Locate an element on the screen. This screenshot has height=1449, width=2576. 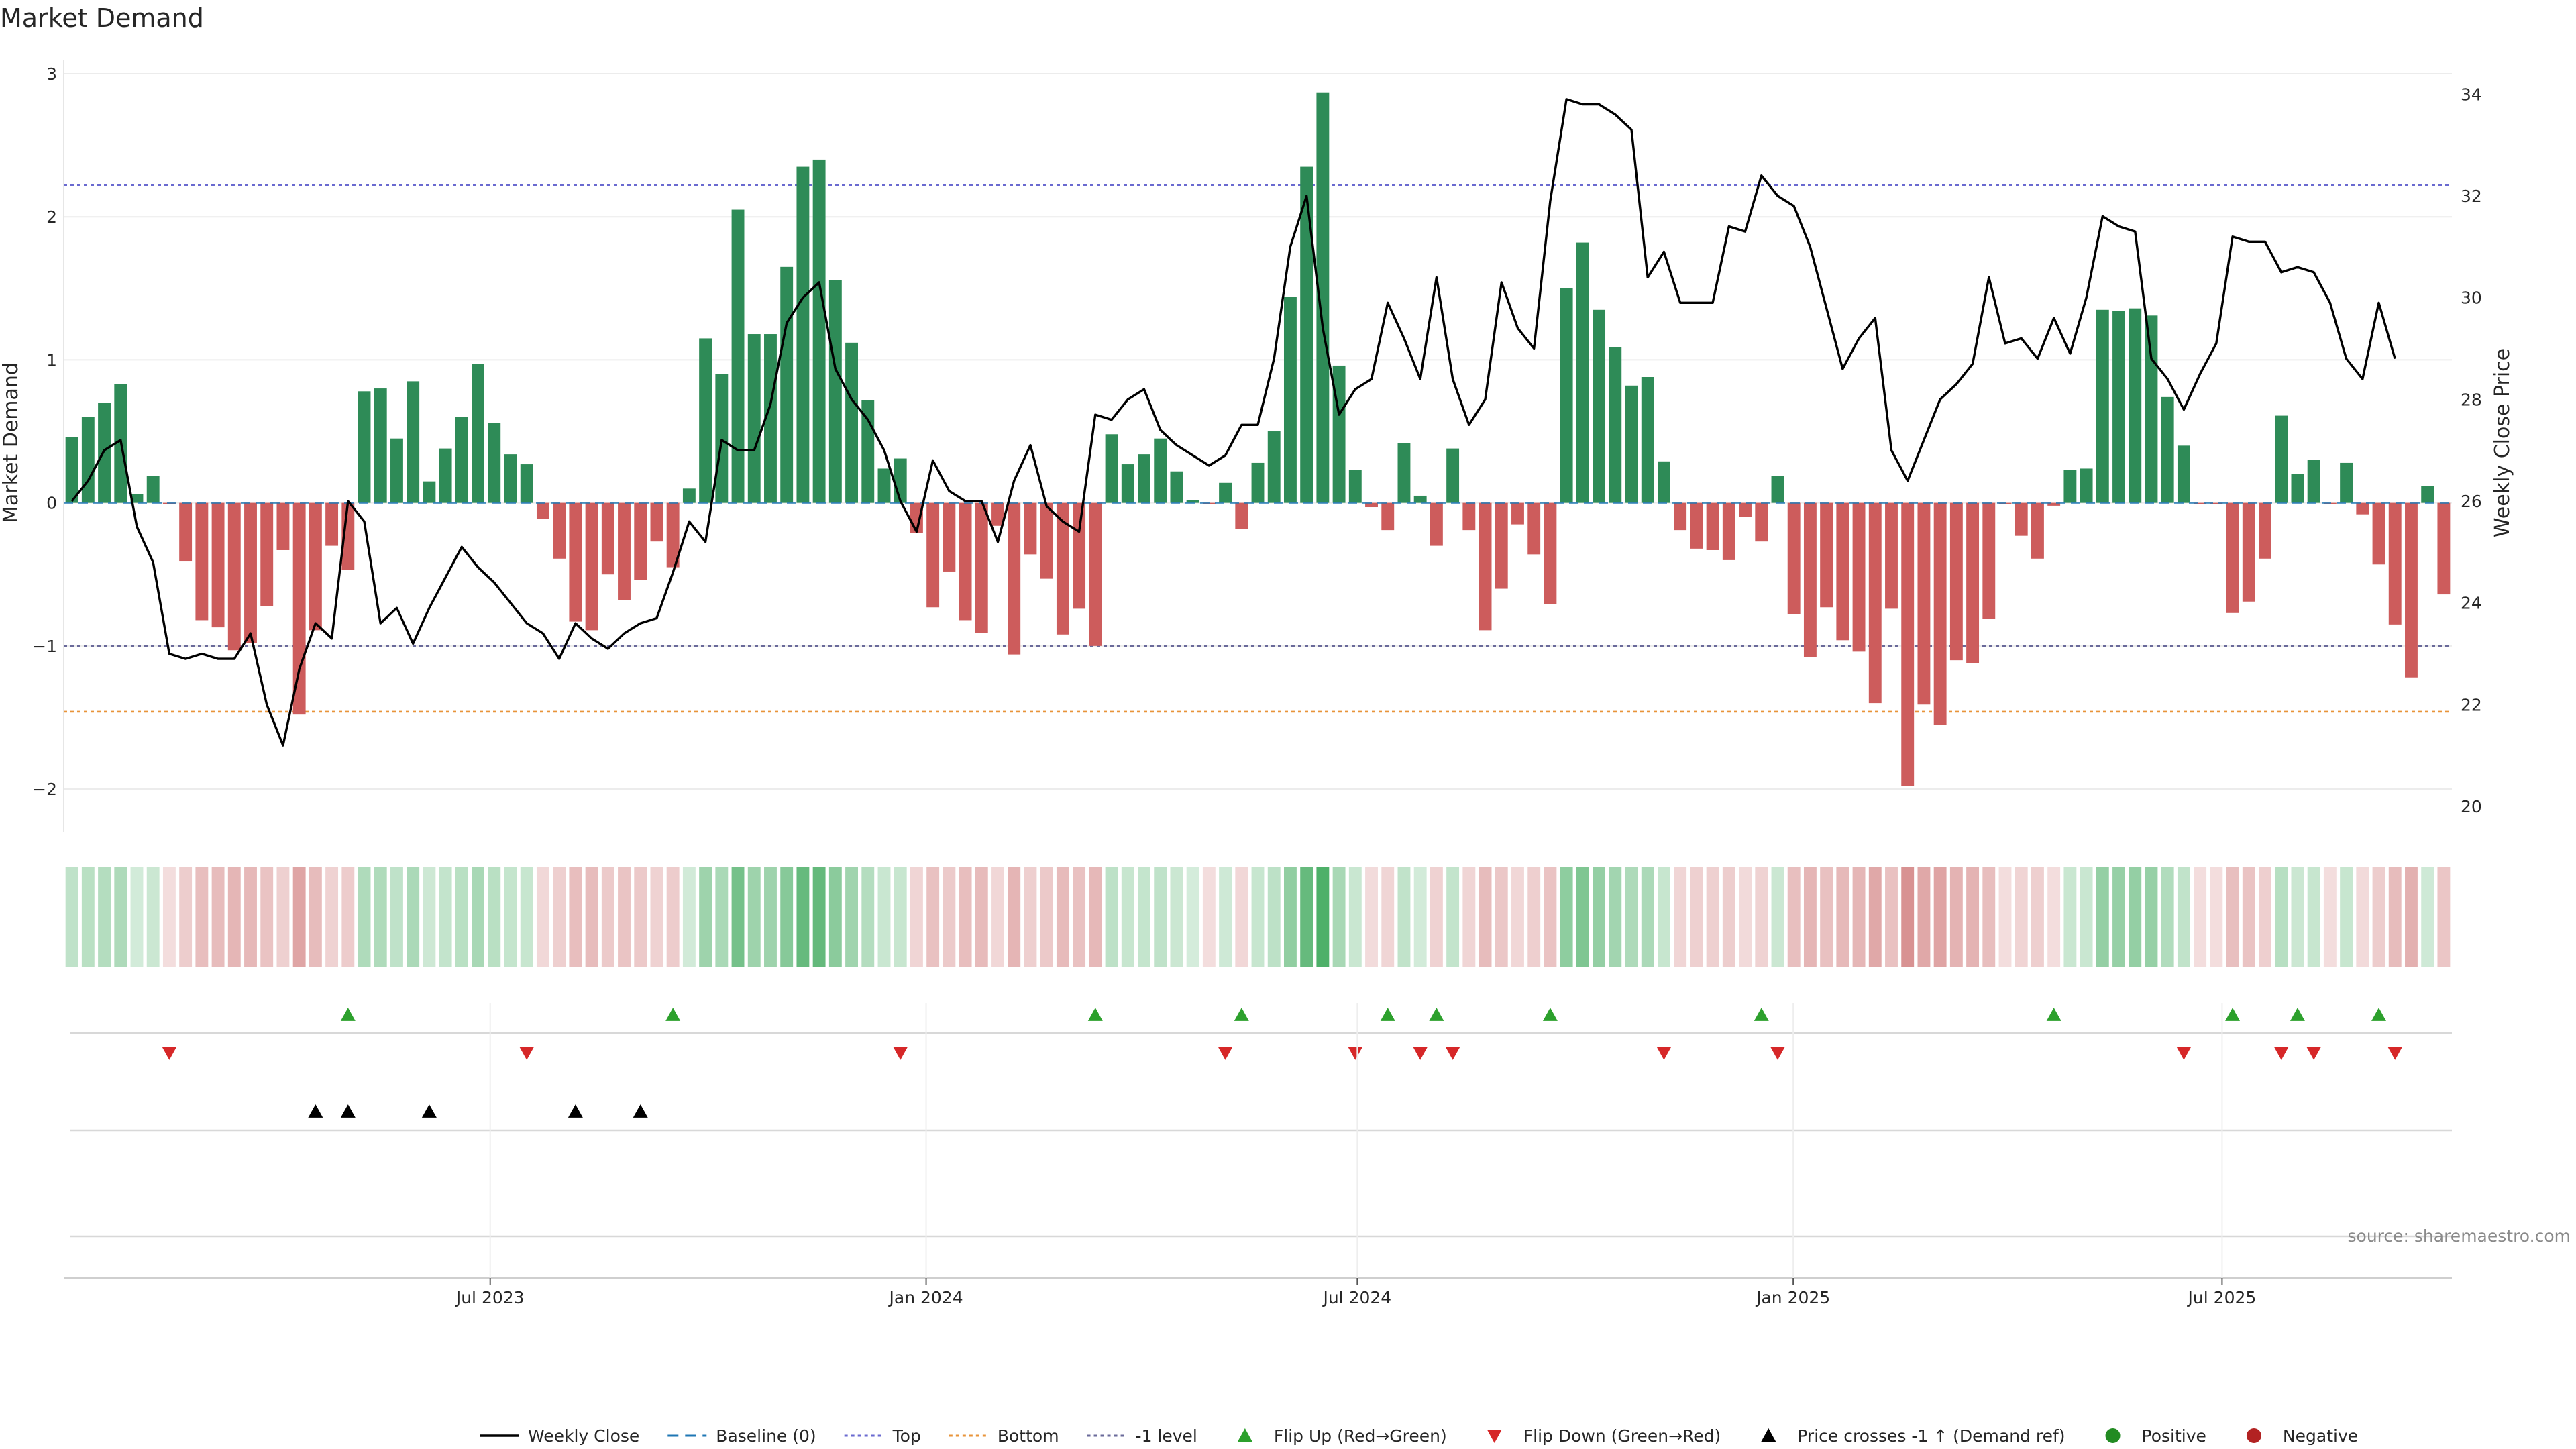
y-tick-label: 0 is located at coordinates (51, 503).